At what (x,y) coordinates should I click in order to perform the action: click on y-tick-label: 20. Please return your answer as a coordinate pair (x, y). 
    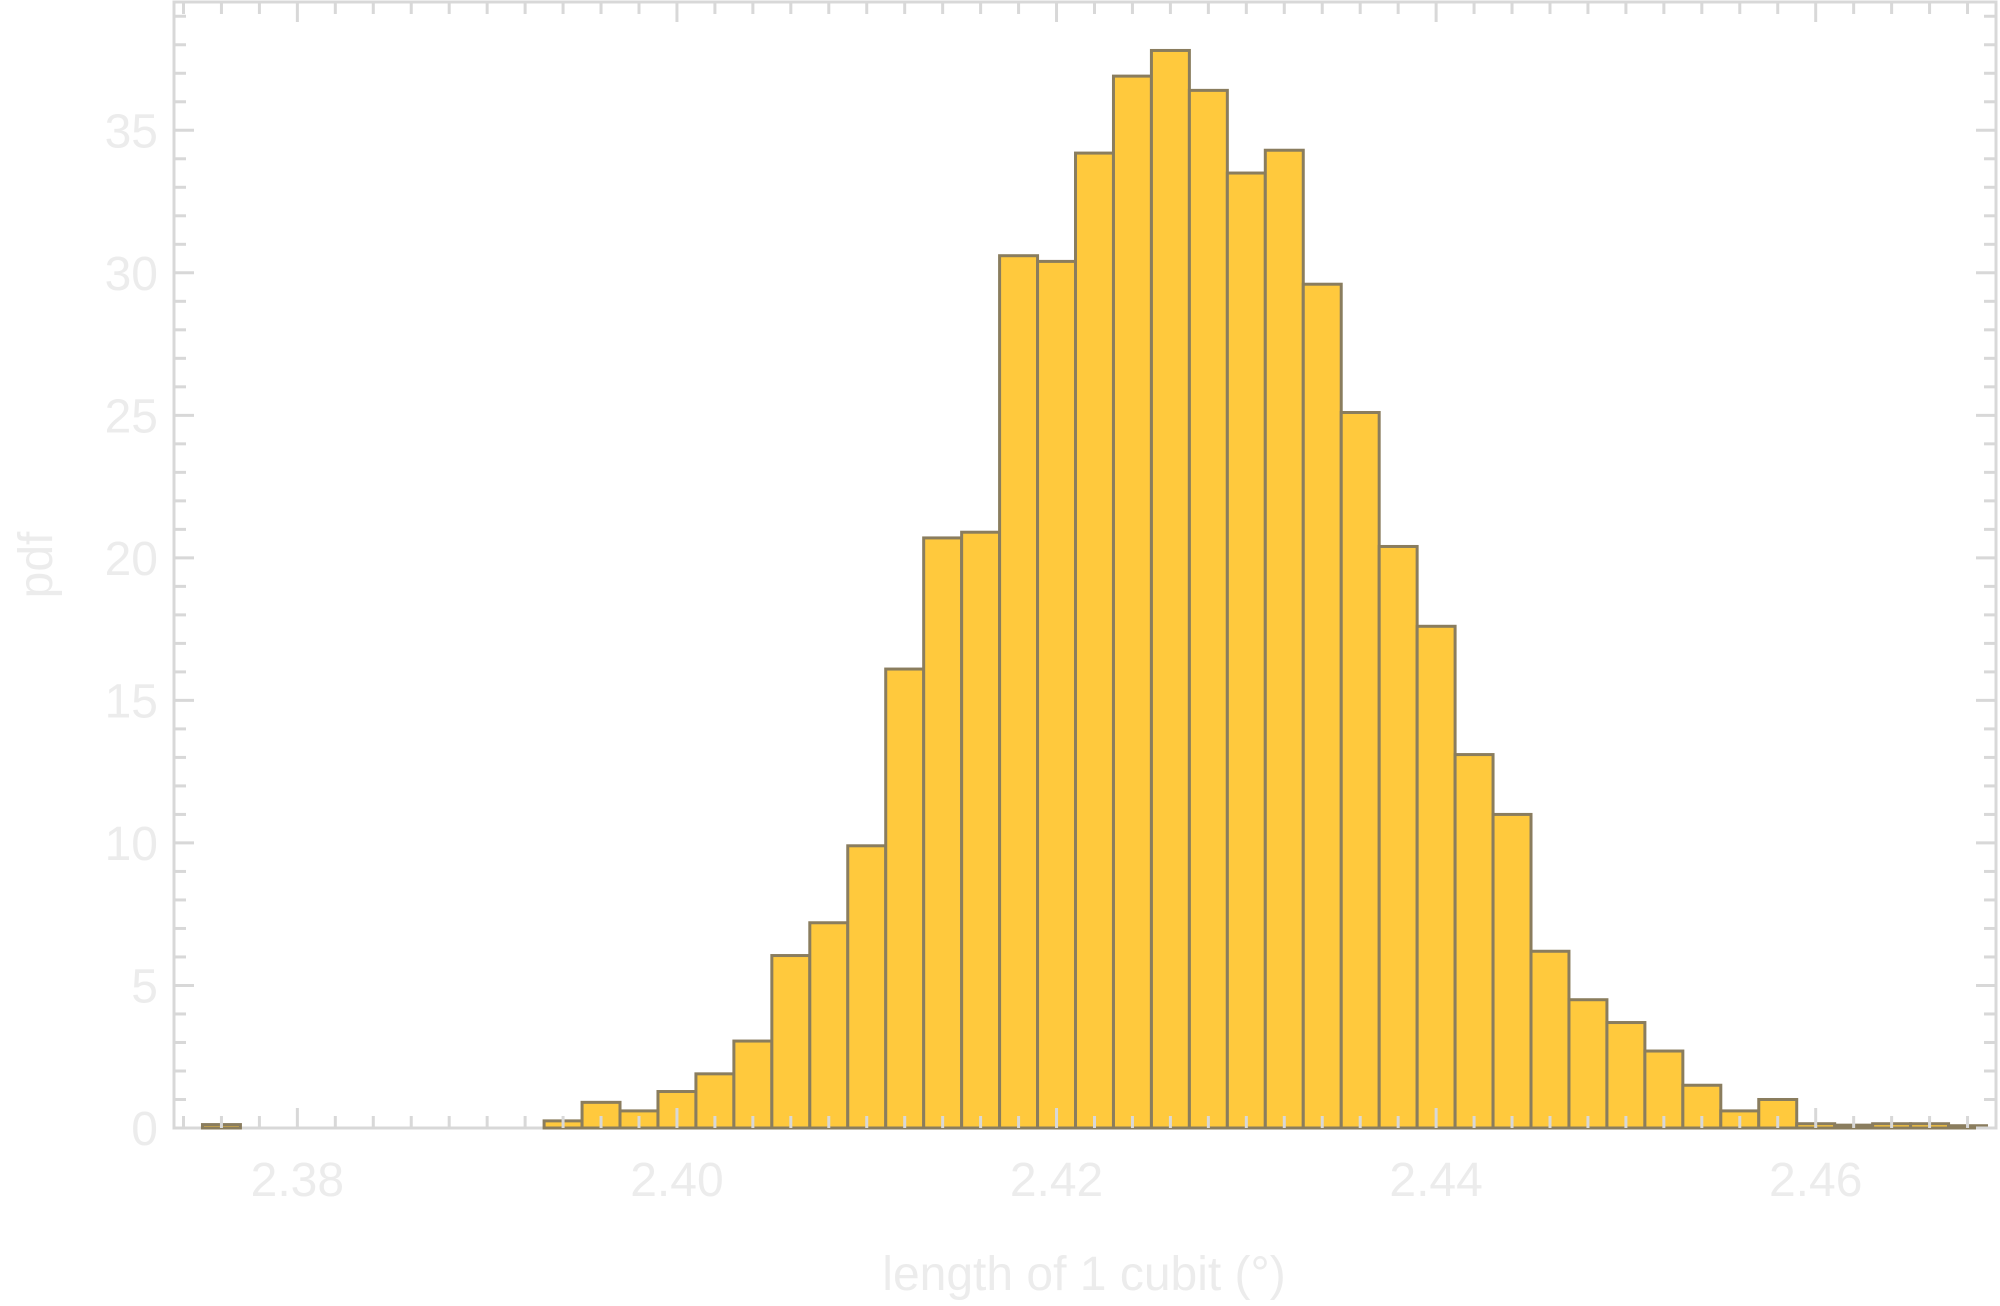
    Looking at the image, I should click on (131, 559).